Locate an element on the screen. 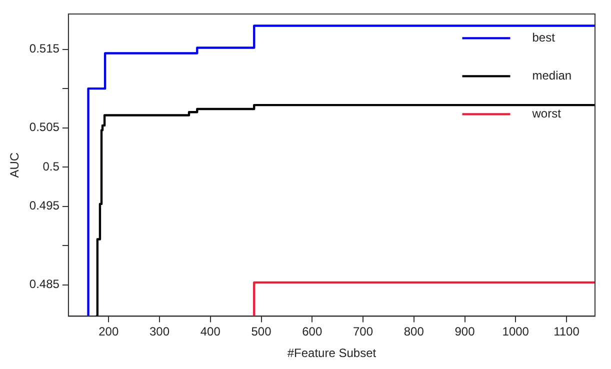 The height and width of the screenshot is (369, 611). x-tick-label: 300 is located at coordinates (159, 331).